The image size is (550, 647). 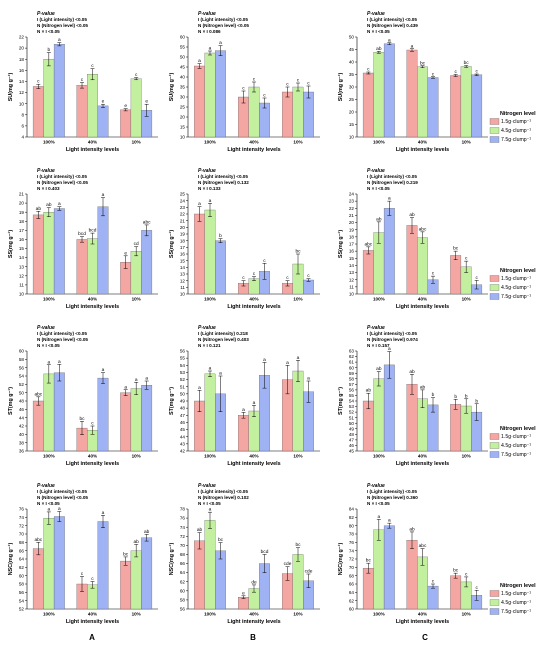 What do you see at coordinates (172, 87) in the screenshot?
I see `y-axis-title: SU(mg g⁻¹)` at bounding box center [172, 87].